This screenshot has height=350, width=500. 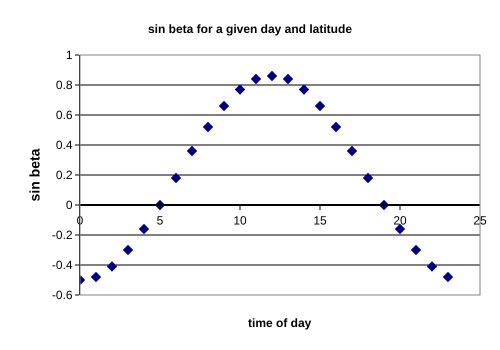 What do you see at coordinates (400, 220) in the screenshot?
I see `x-tick-label: 20` at bounding box center [400, 220].